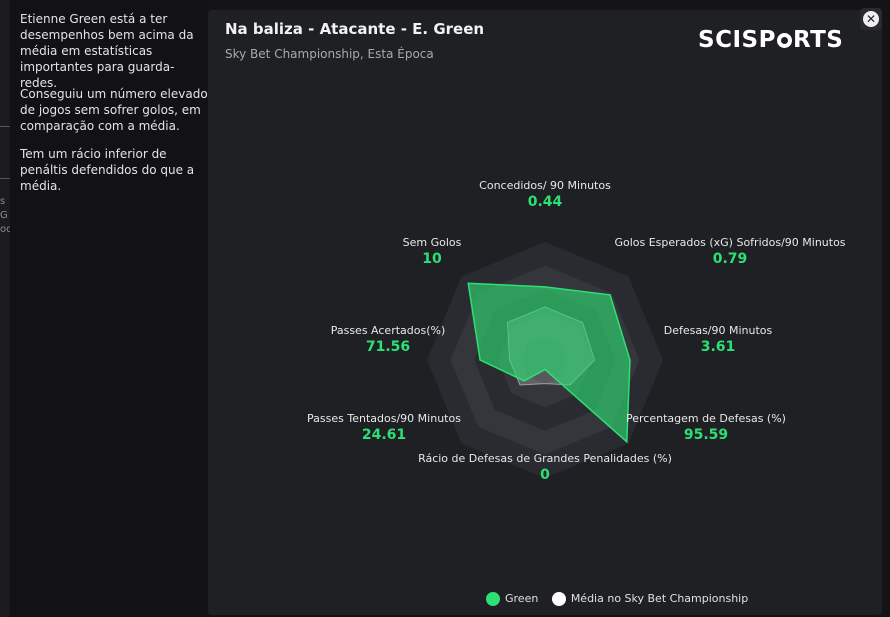  What do you see at coordinates (718, 347) in the screenshot?
I see `metric-value: 3.61` at bounding box center [718, 347].